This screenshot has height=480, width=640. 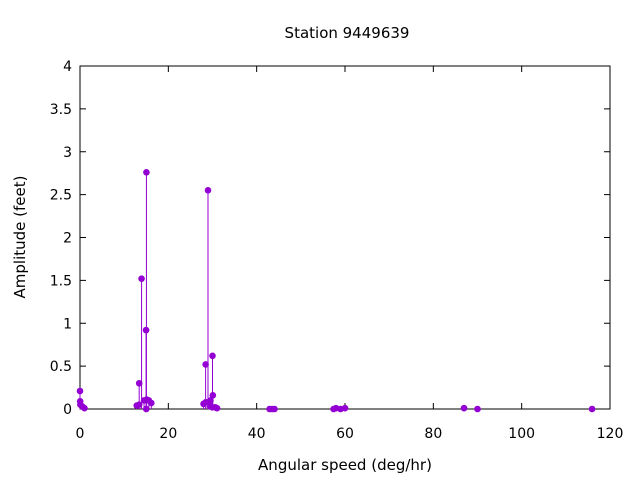 I want to click on x-tick-label: 0, so click(x=80, y=434).